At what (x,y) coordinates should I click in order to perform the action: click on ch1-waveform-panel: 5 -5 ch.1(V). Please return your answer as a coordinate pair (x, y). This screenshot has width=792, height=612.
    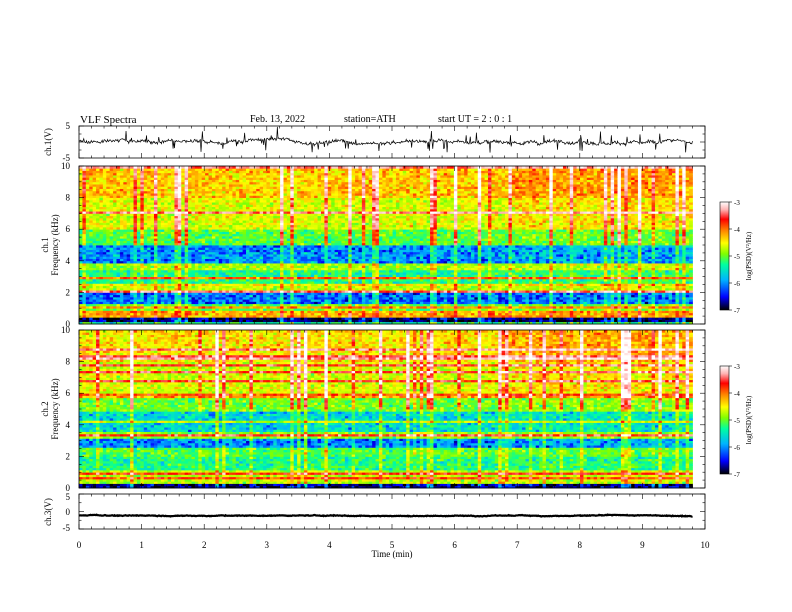
    Looking at the image, I should click on (374, 142).